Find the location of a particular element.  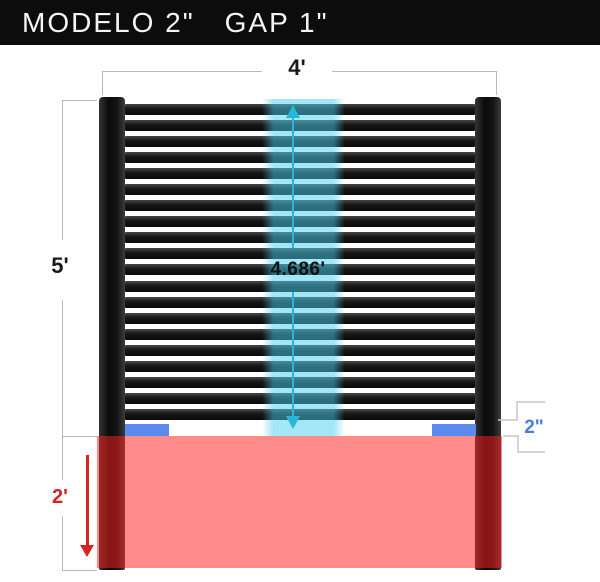

arrow-down-icon is located at coordinates (293, 422).